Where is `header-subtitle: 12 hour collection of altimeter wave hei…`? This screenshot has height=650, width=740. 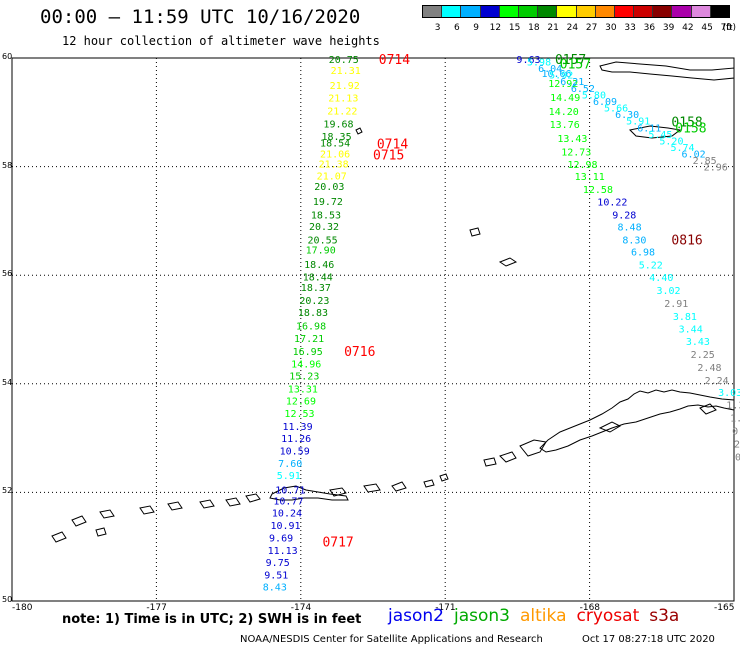
header-subtitle: 12 hour collection of altimeter wave hei… is located at coordinates (221, 41).